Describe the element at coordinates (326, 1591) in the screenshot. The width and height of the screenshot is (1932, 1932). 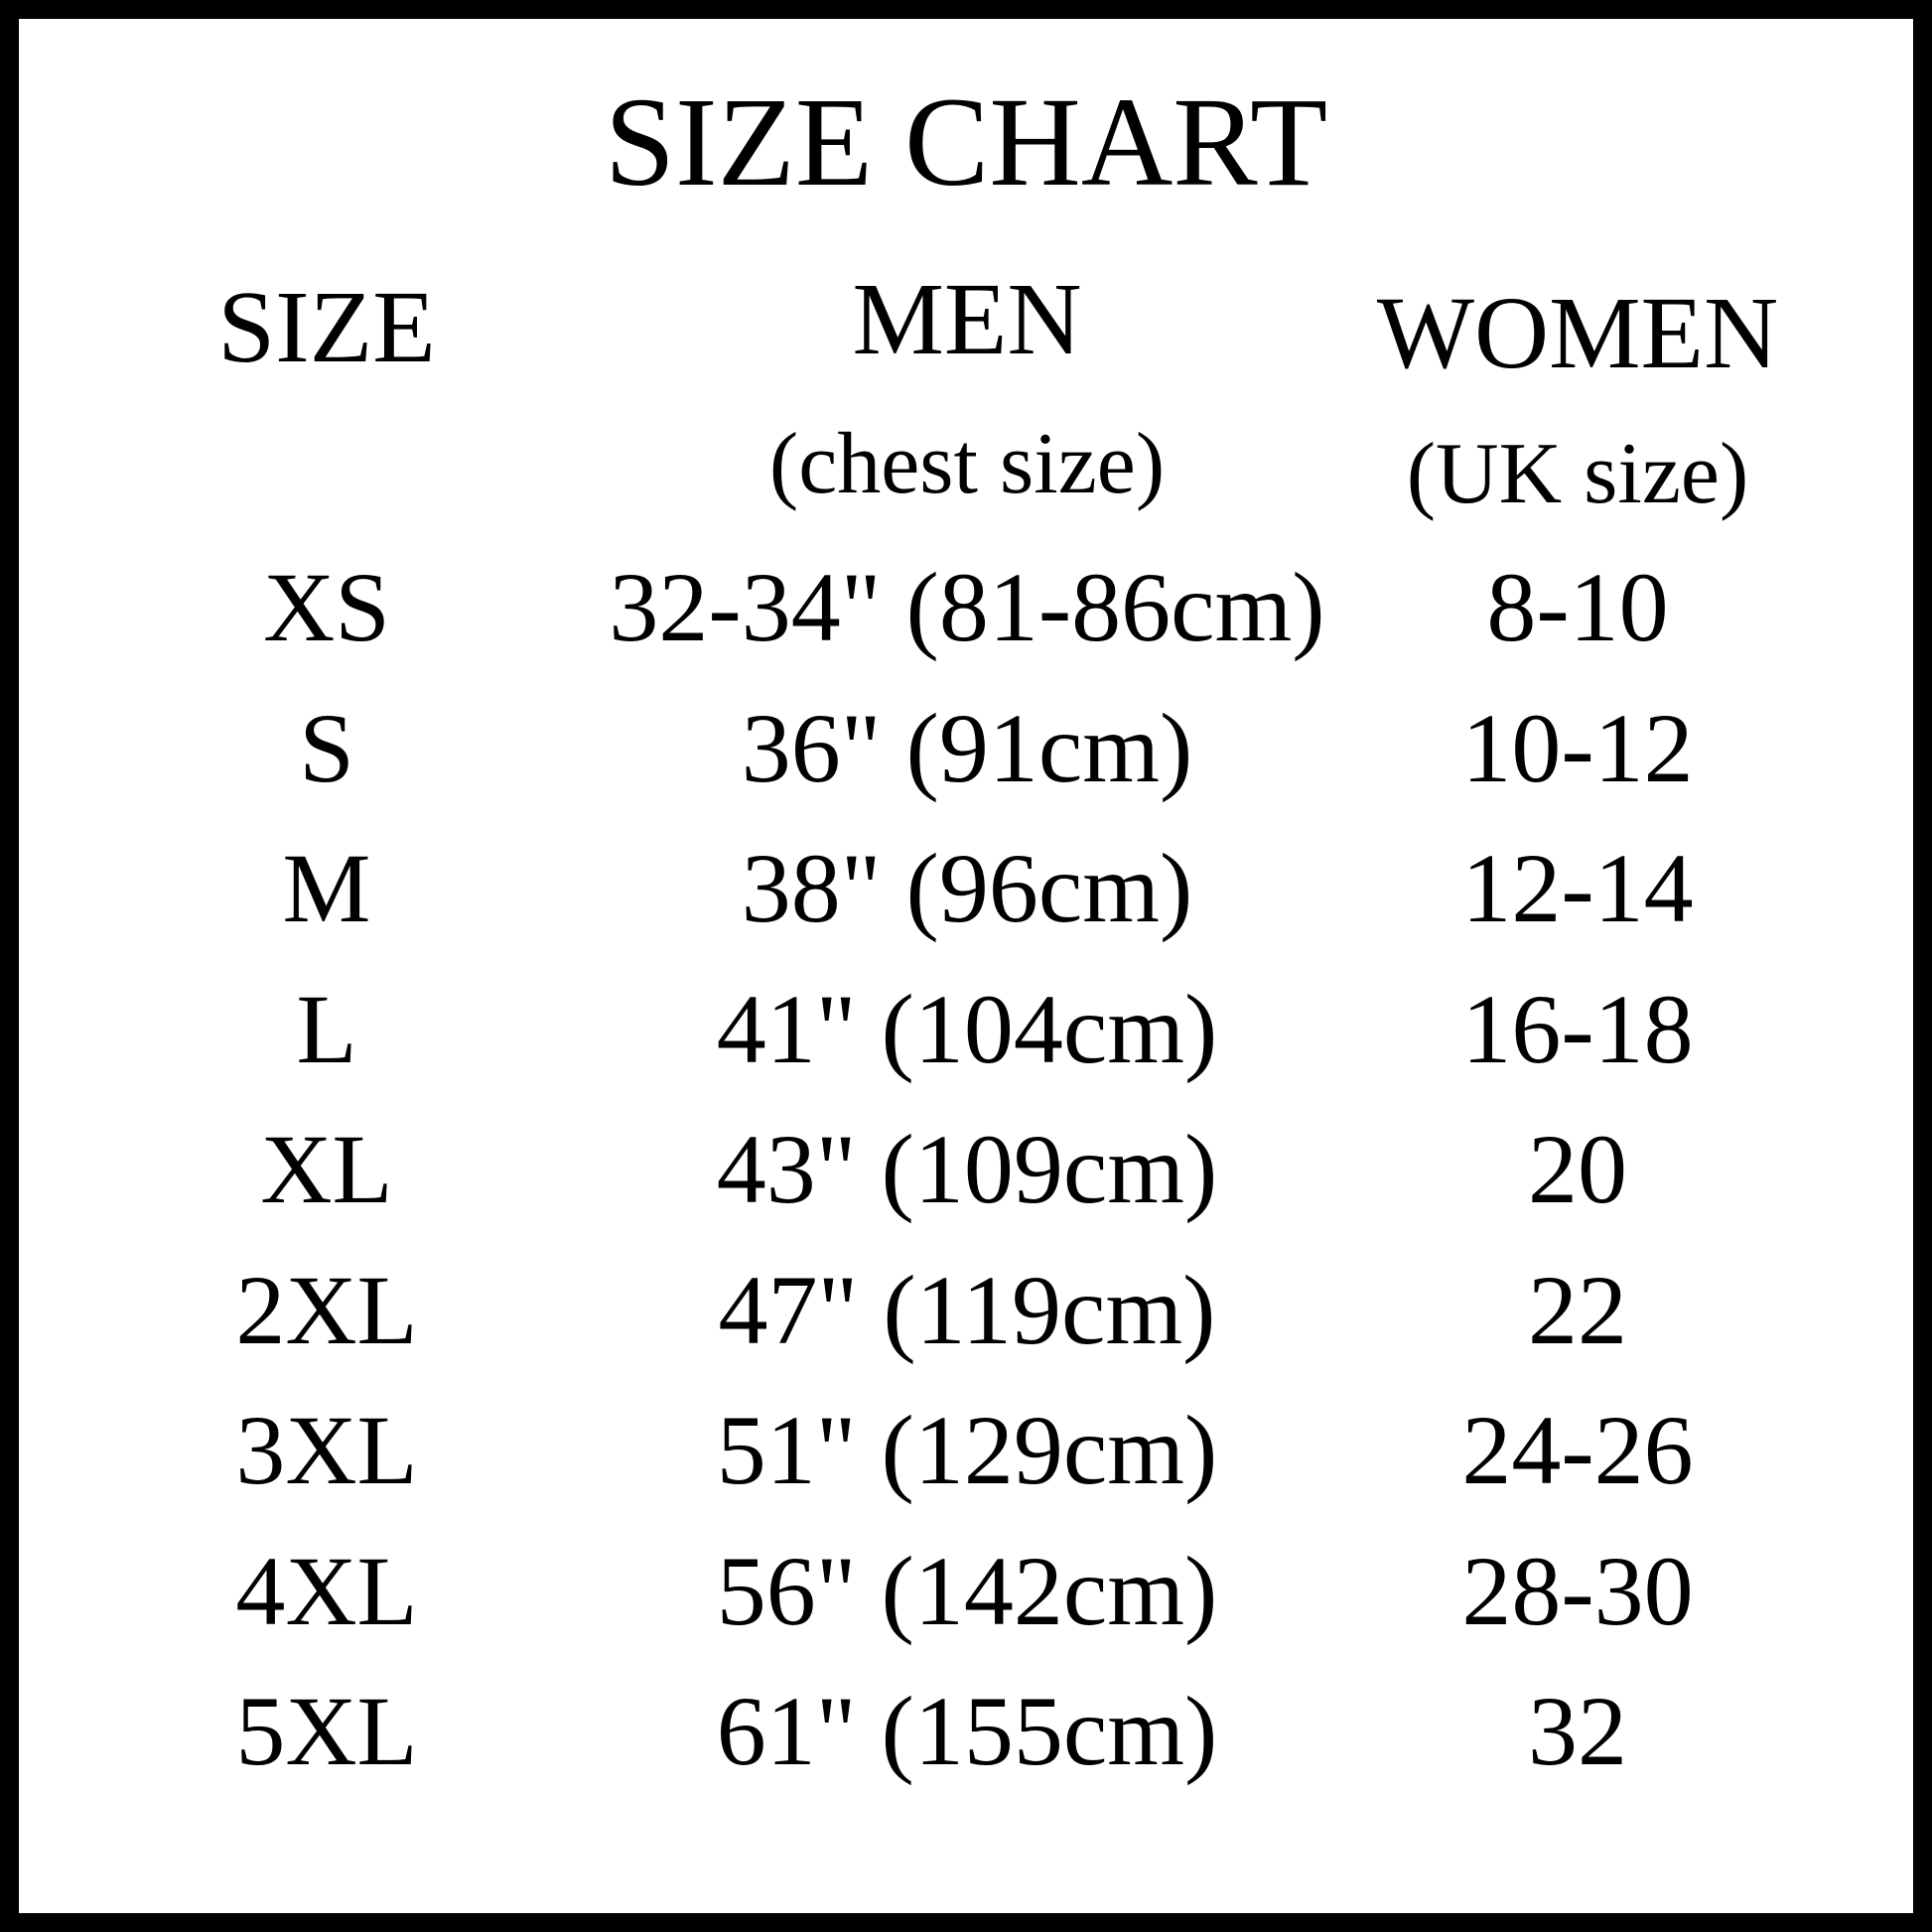
I see `table-cell-size: 4XL` at that location.